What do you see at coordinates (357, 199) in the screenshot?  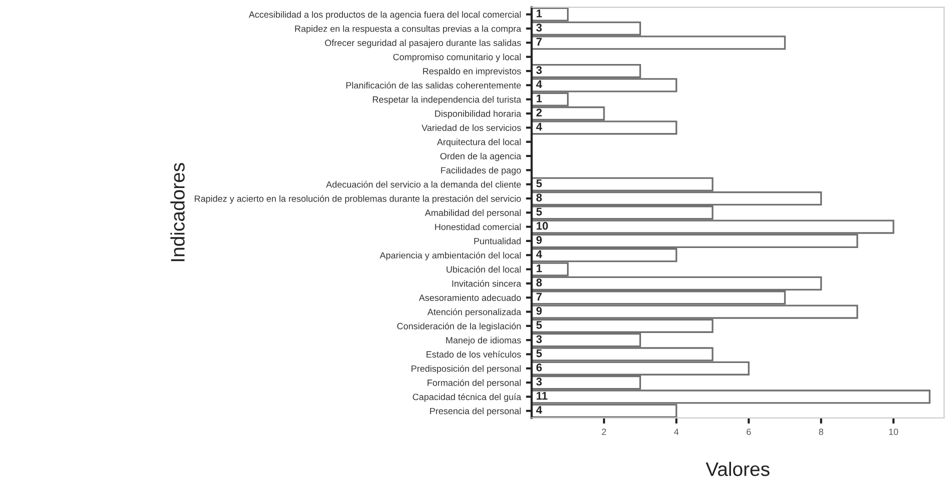 I see `y-tick-label: Rapidez y acierto en la resolución de problemas durante la prestación del servicio` at bounding box center [357, 199].